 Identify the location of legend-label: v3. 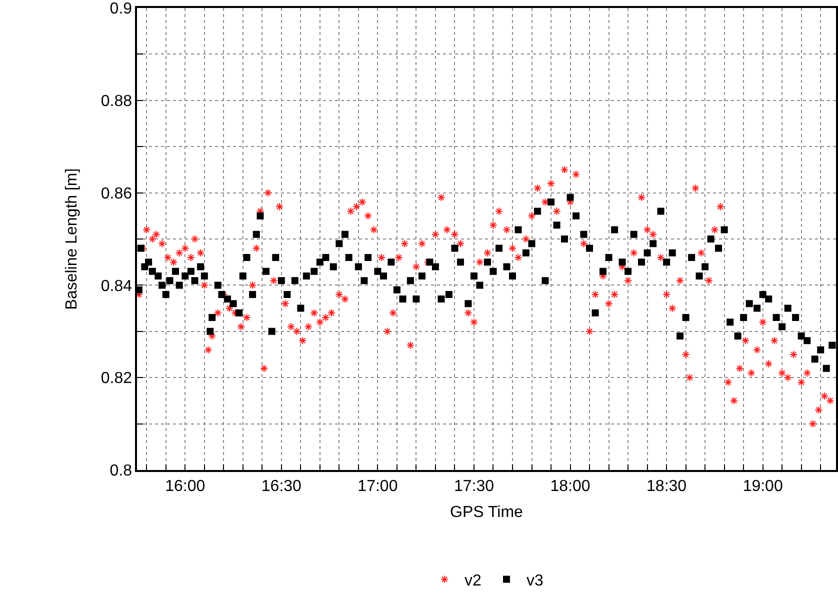
(535, 581).